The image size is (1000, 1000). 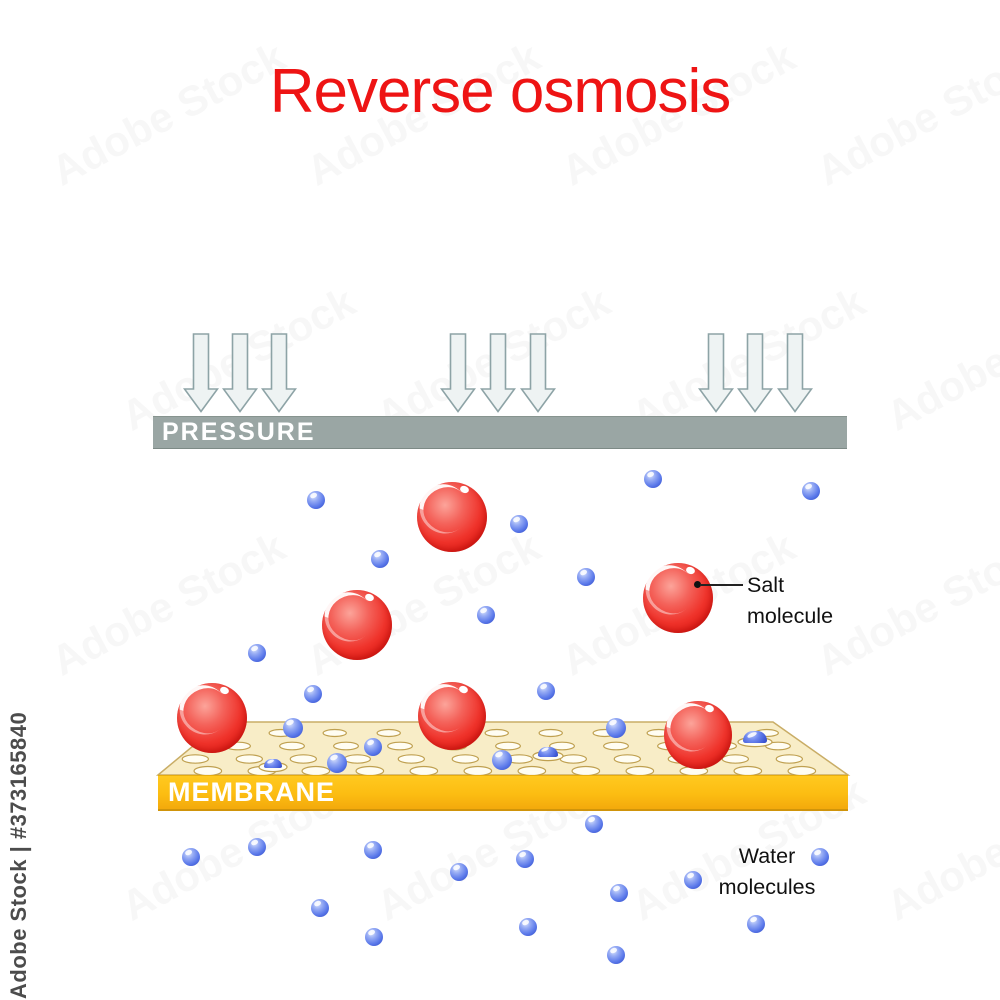 I want to click on membrane-front-face: MEMBRANE, so click(x=503, y=793).